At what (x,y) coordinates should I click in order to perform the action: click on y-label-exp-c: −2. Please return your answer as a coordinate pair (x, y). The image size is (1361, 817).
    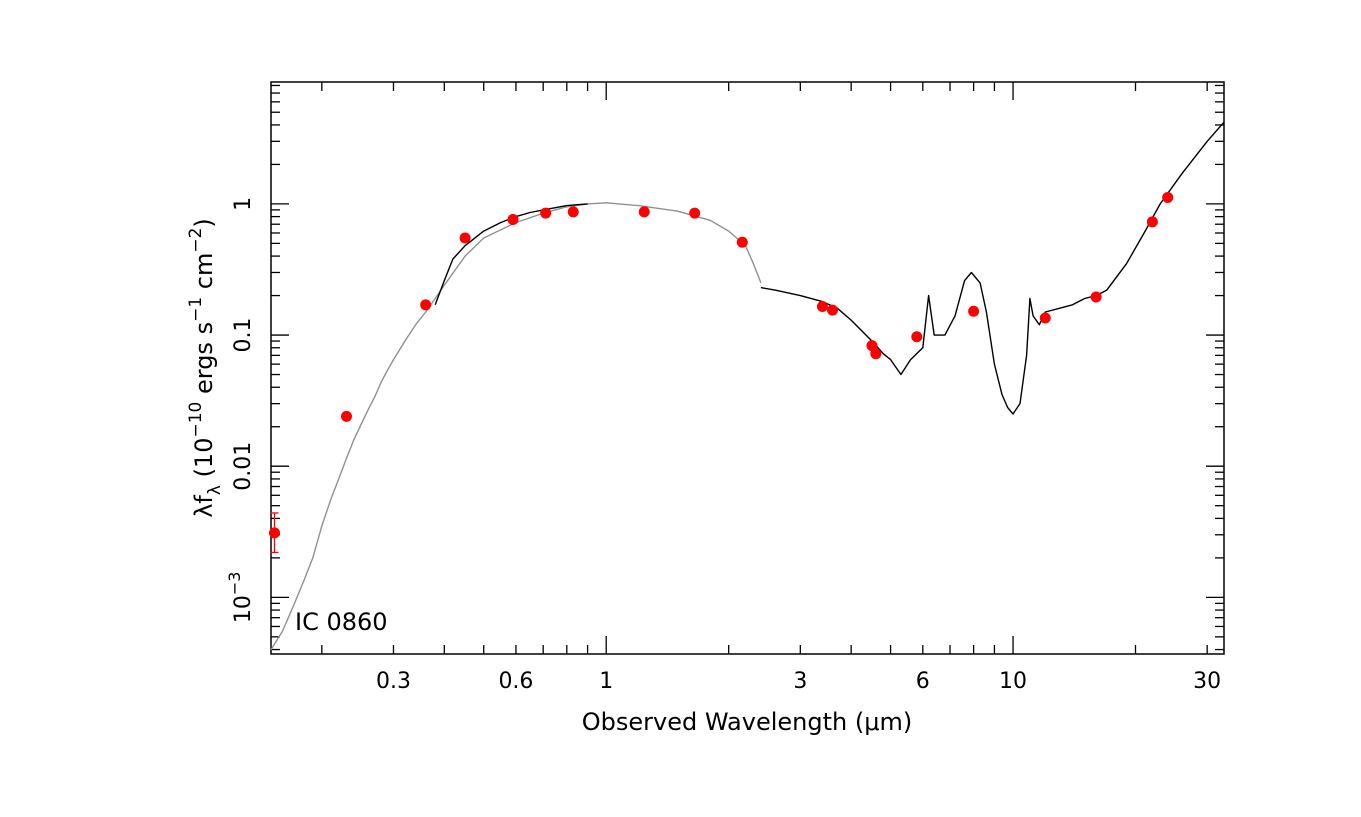
    Looking at the image, I should click on (196, 240).